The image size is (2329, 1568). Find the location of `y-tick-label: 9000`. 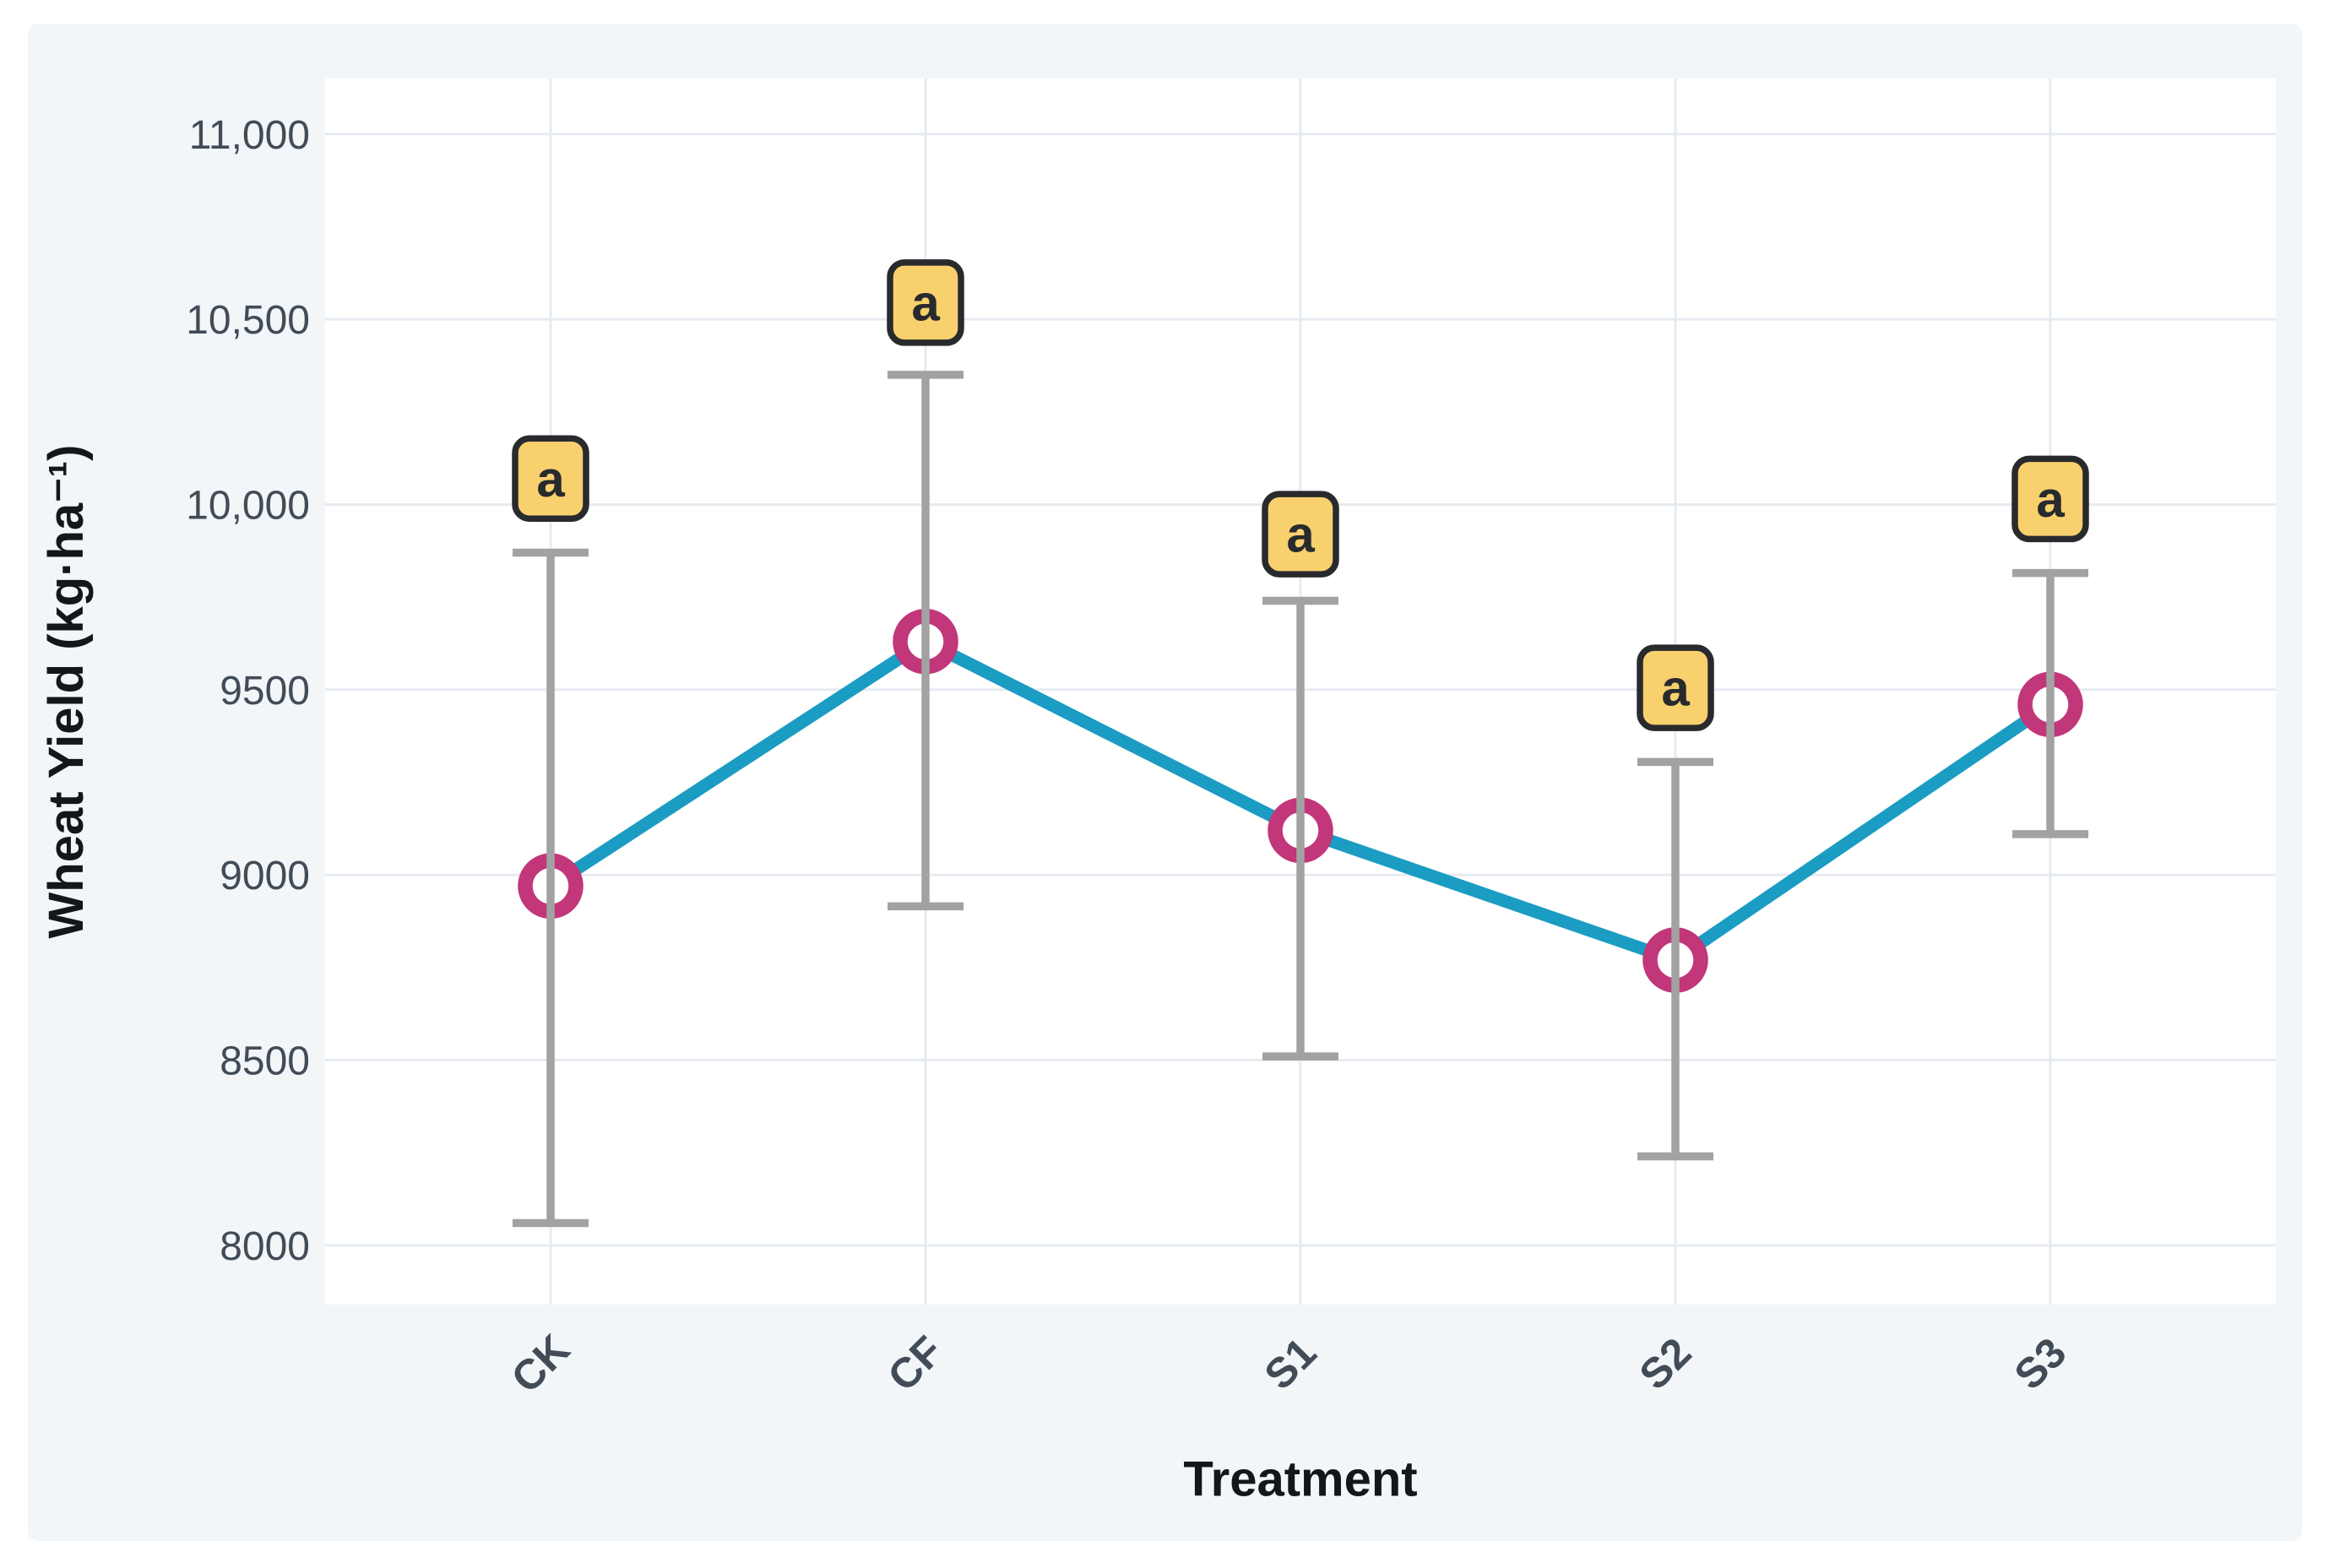

y-tick-label: 9000 is located at coordinates (265, 876).